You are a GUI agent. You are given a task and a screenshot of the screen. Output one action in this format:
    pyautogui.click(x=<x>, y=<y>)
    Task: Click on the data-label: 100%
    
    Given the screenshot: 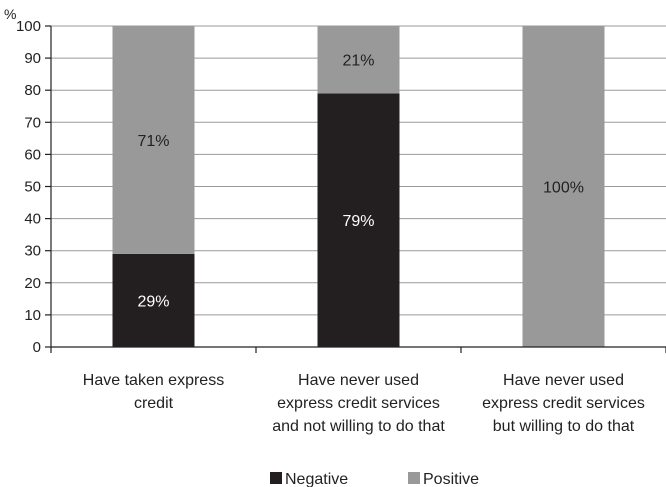 What is the action you would take?
    pyautogui.click(x=563, y=188)
    